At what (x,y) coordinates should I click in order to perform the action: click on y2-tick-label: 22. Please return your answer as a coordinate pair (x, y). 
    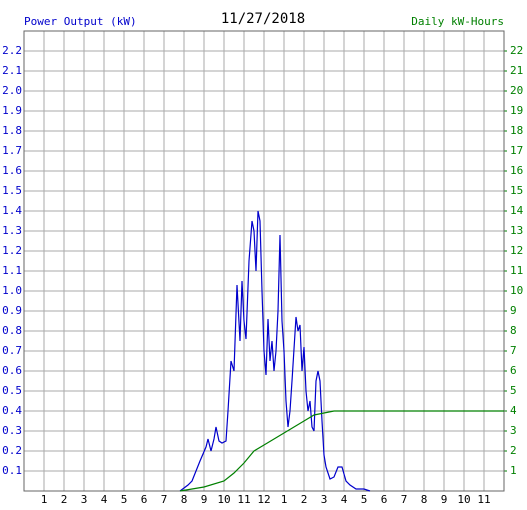
    Looking at the image, I should click on (516, 50).